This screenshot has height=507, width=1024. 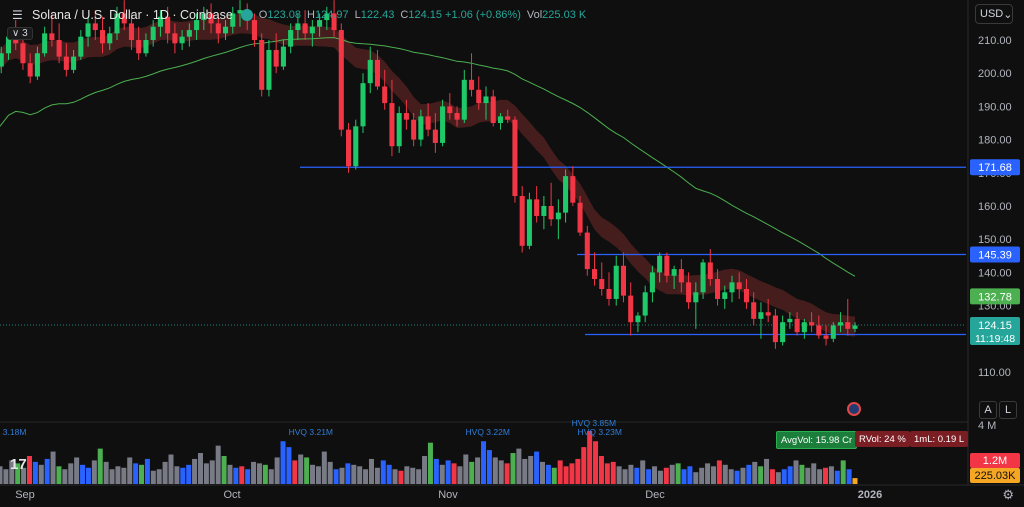 What do you see at coordinates (996, 476) in the screenshot?
I see `volume-axis-label: 225.03K` at bounding box center [996, 476].